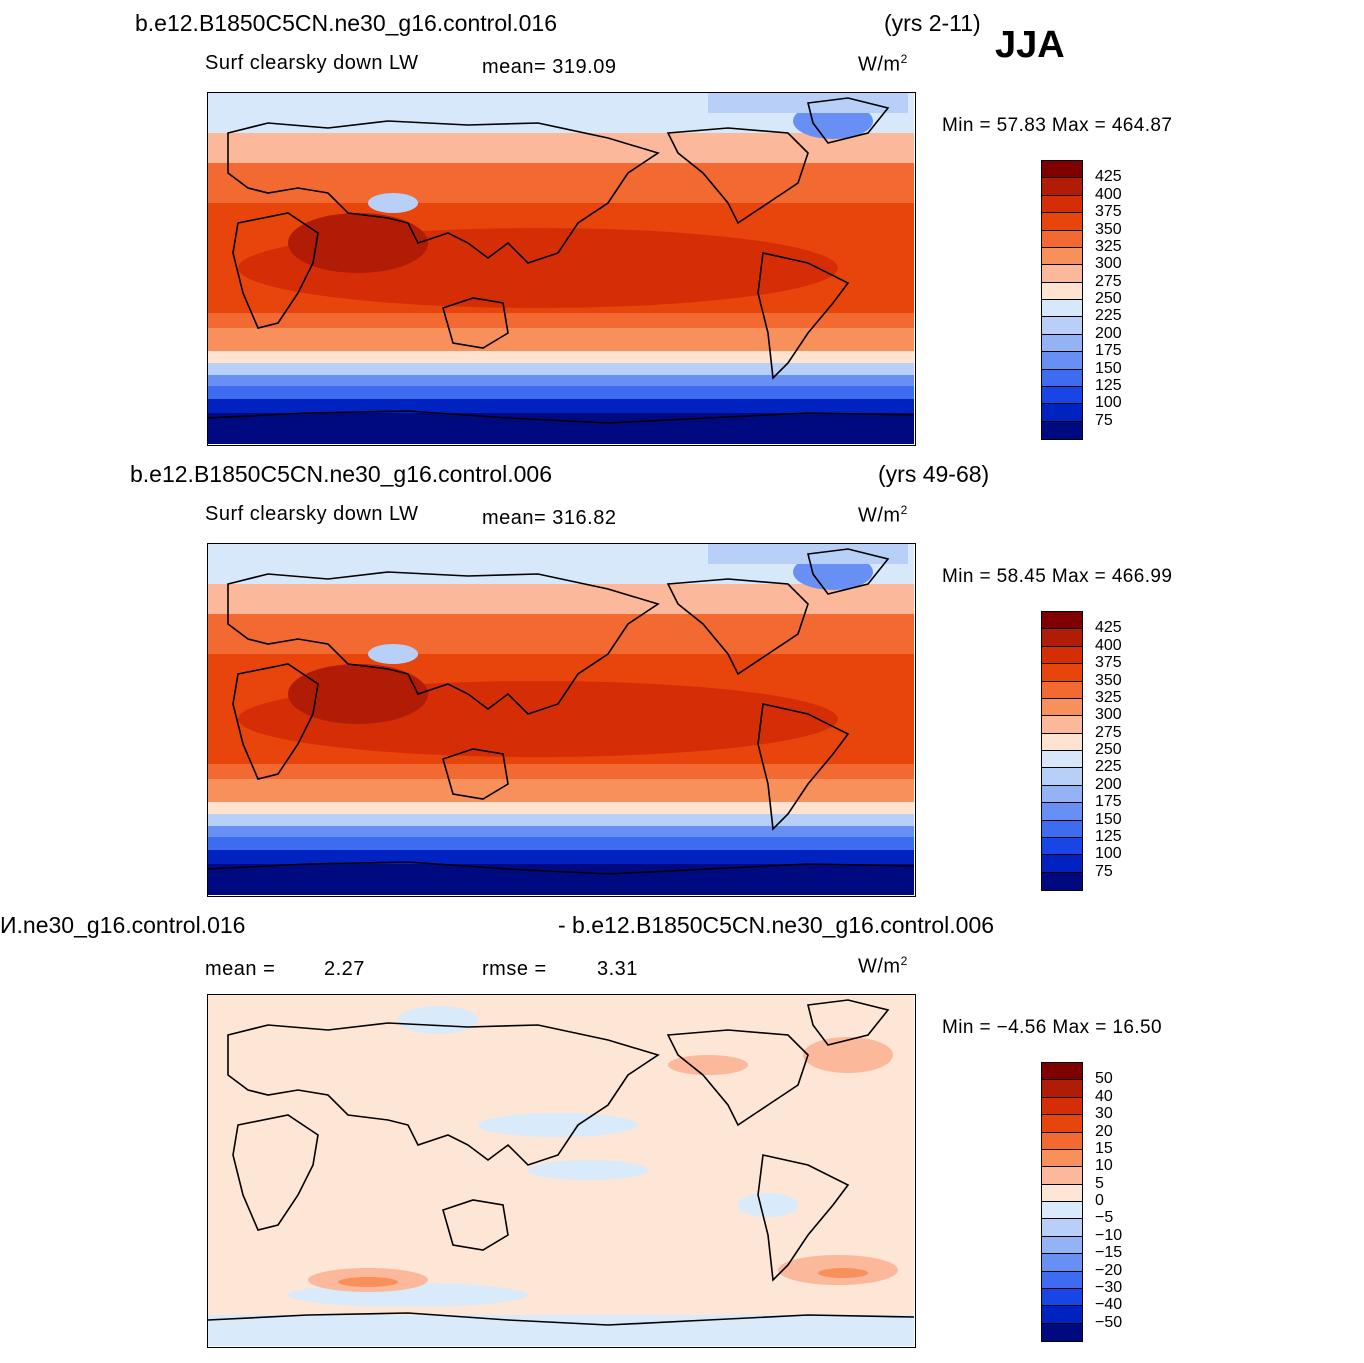 This screenshot has height=1363, width=1364. Describe the element at coordinates (1108, 298) in the screenshot. I see `colorbar-tick-label: 250` at that location.